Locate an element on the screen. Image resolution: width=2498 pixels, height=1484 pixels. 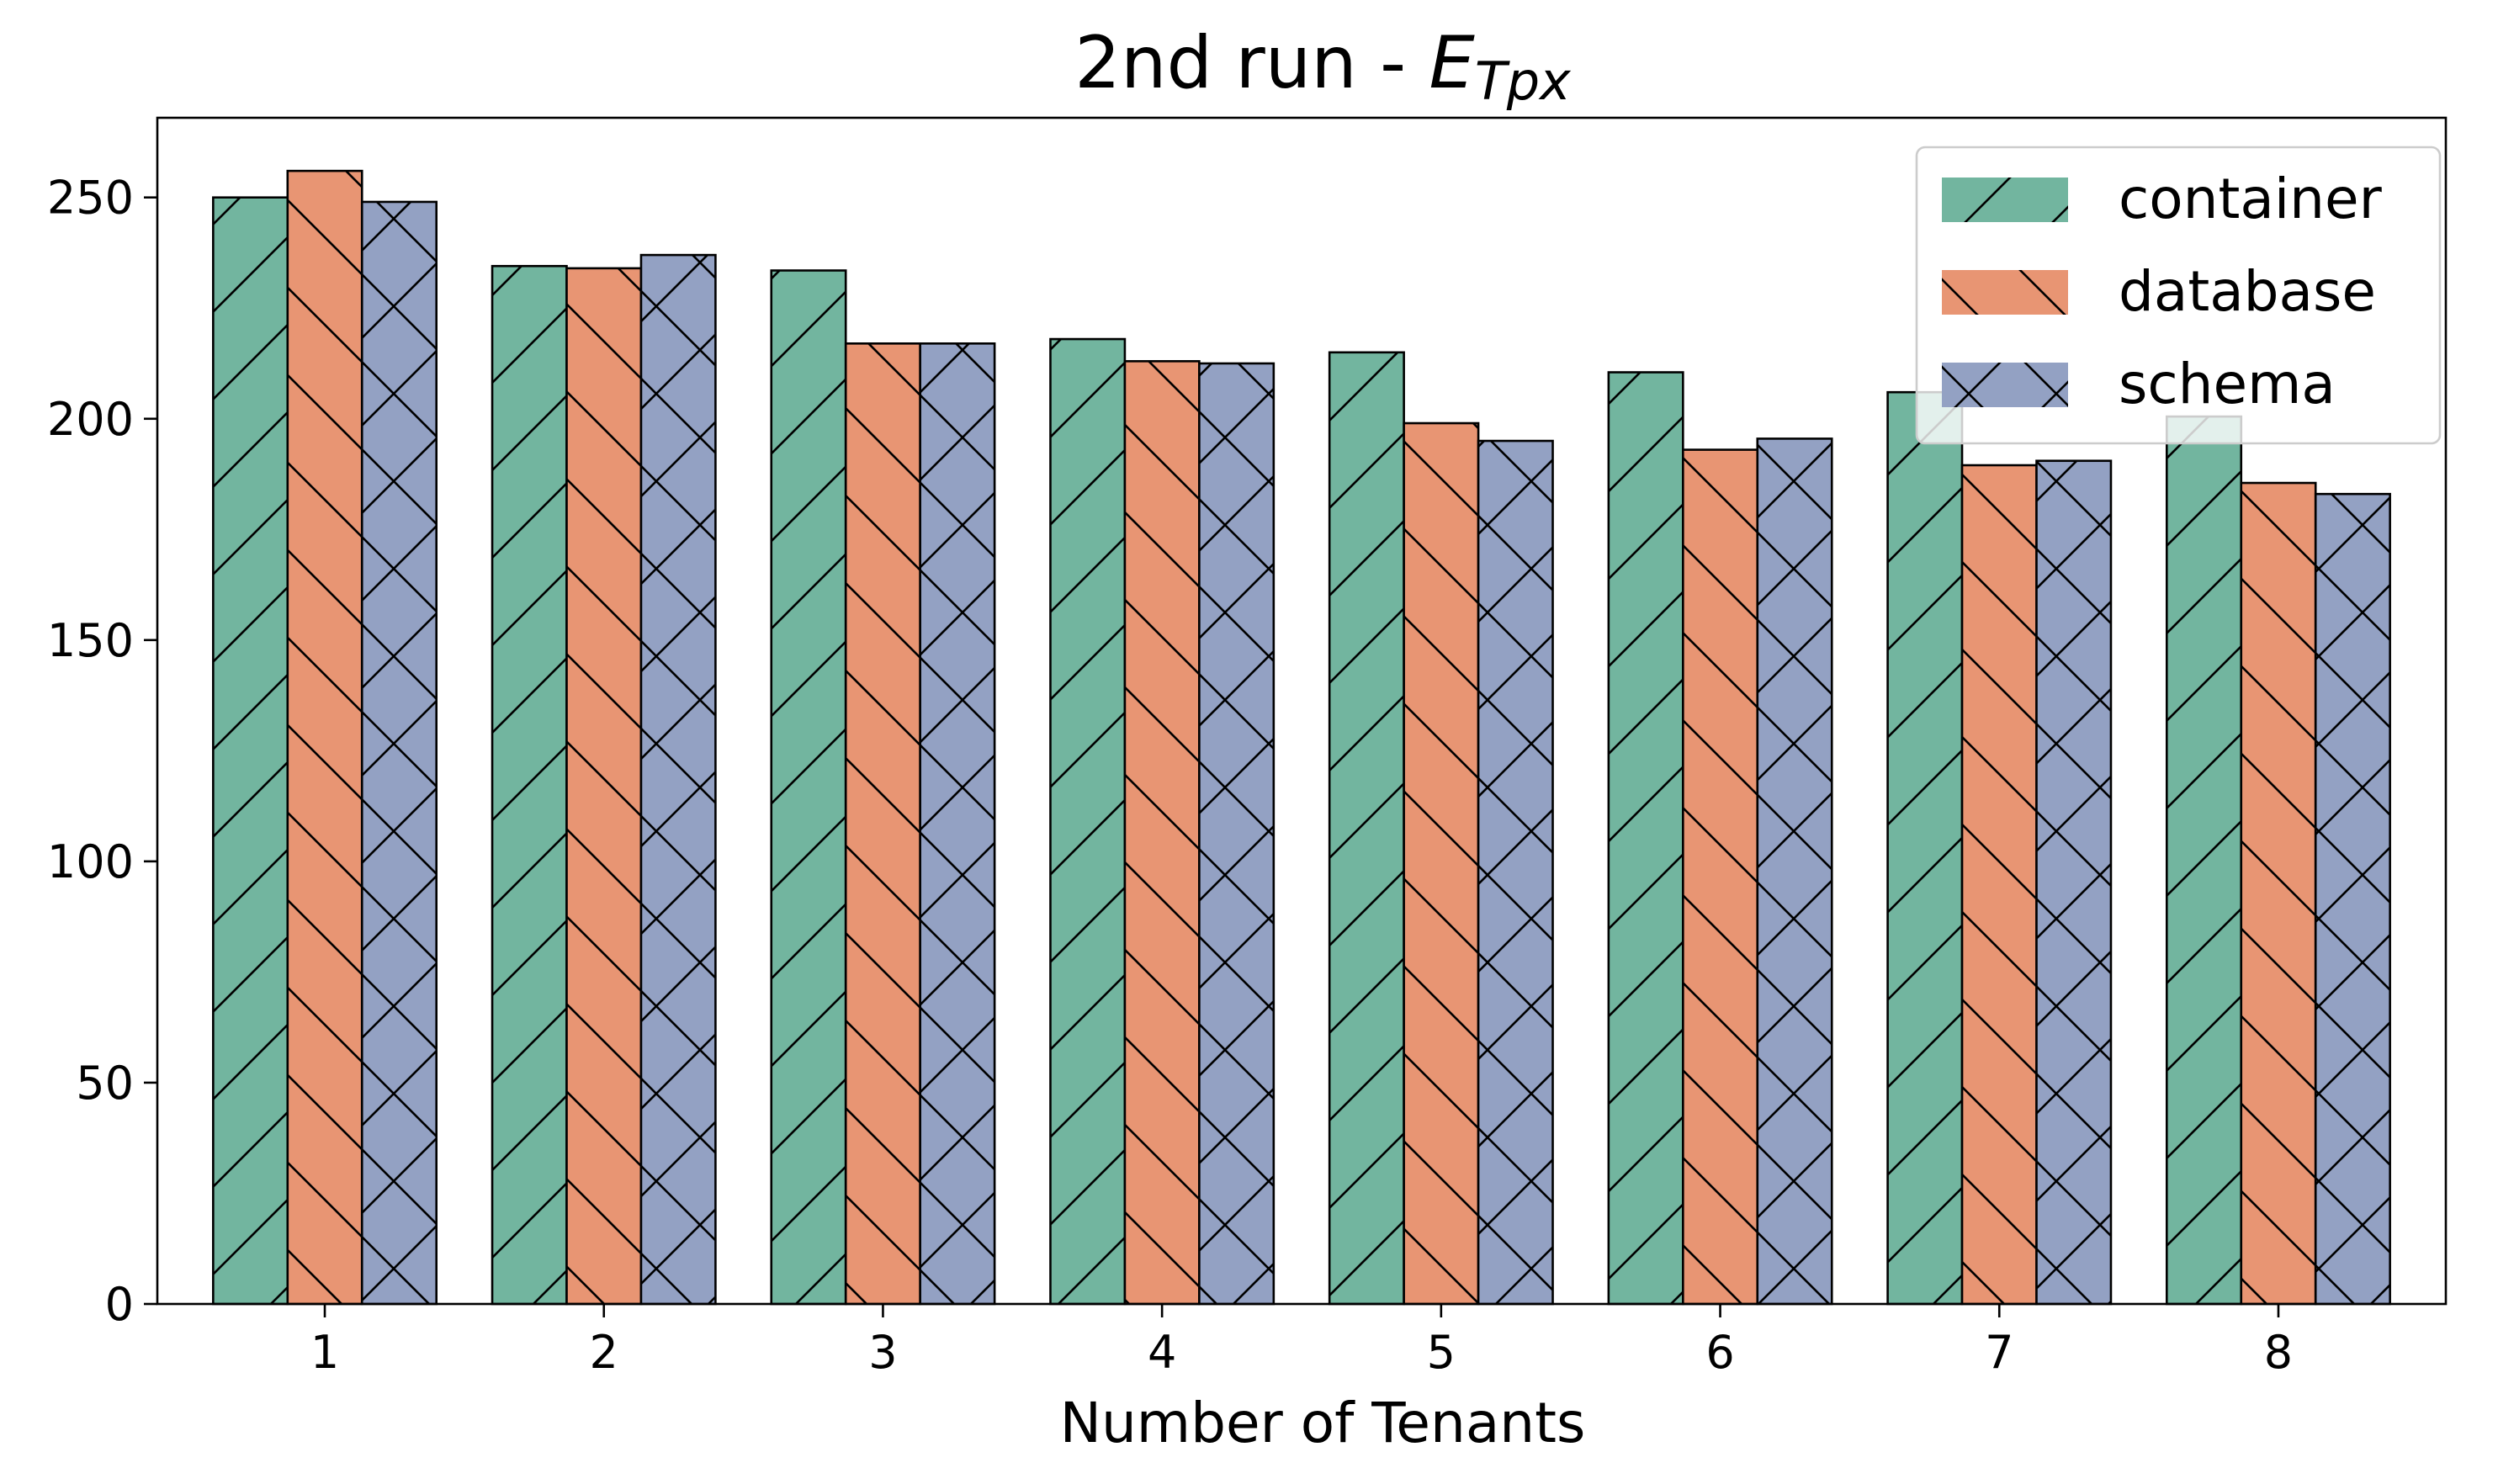
x-tick-label-7: 7 is located at coordinates (1999, 1352).